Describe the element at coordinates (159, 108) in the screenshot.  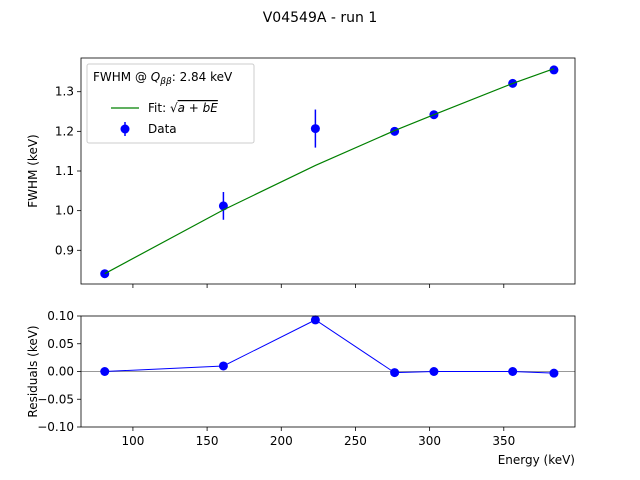
I see `legend-fit-prefix: Fit:` at that location.